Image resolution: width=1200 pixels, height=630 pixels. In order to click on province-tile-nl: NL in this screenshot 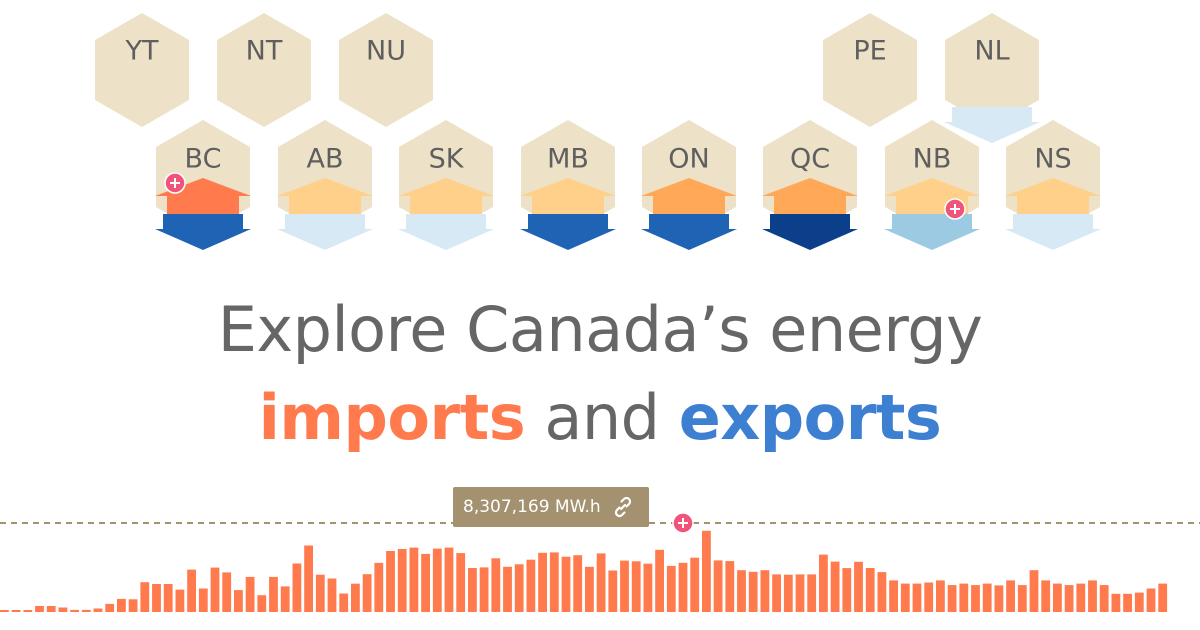, I will do `click(992, 70)`.